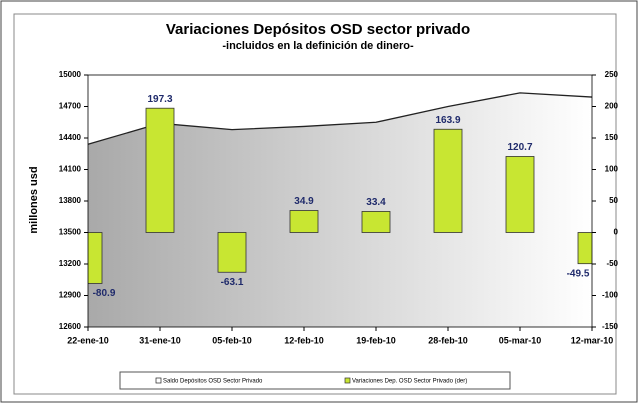 The image size is (638, 403). What do you see at coordinates (318, 29) in the screenshot?
I see `chart-title: Variaciones Depósitos OSD sector privado` at bounding box center [318, 29].